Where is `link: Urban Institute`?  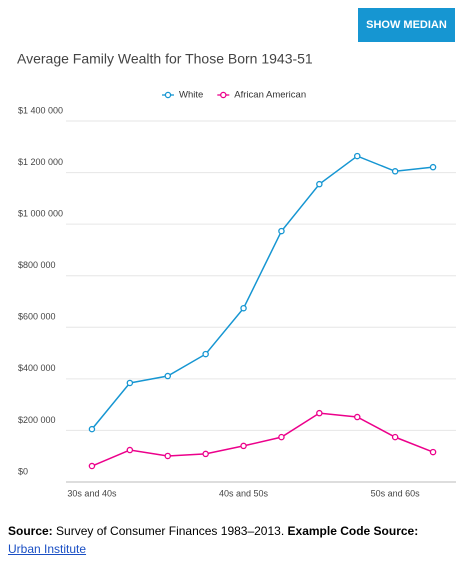
link: Urban Institute is located at coordinates (47, 549).